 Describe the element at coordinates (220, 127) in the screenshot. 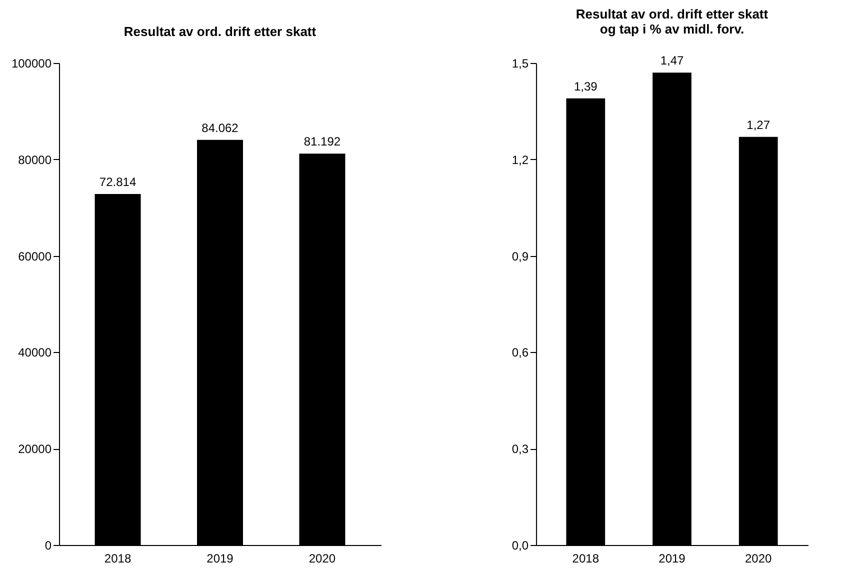

I see `data-label: 84.062` at that location.